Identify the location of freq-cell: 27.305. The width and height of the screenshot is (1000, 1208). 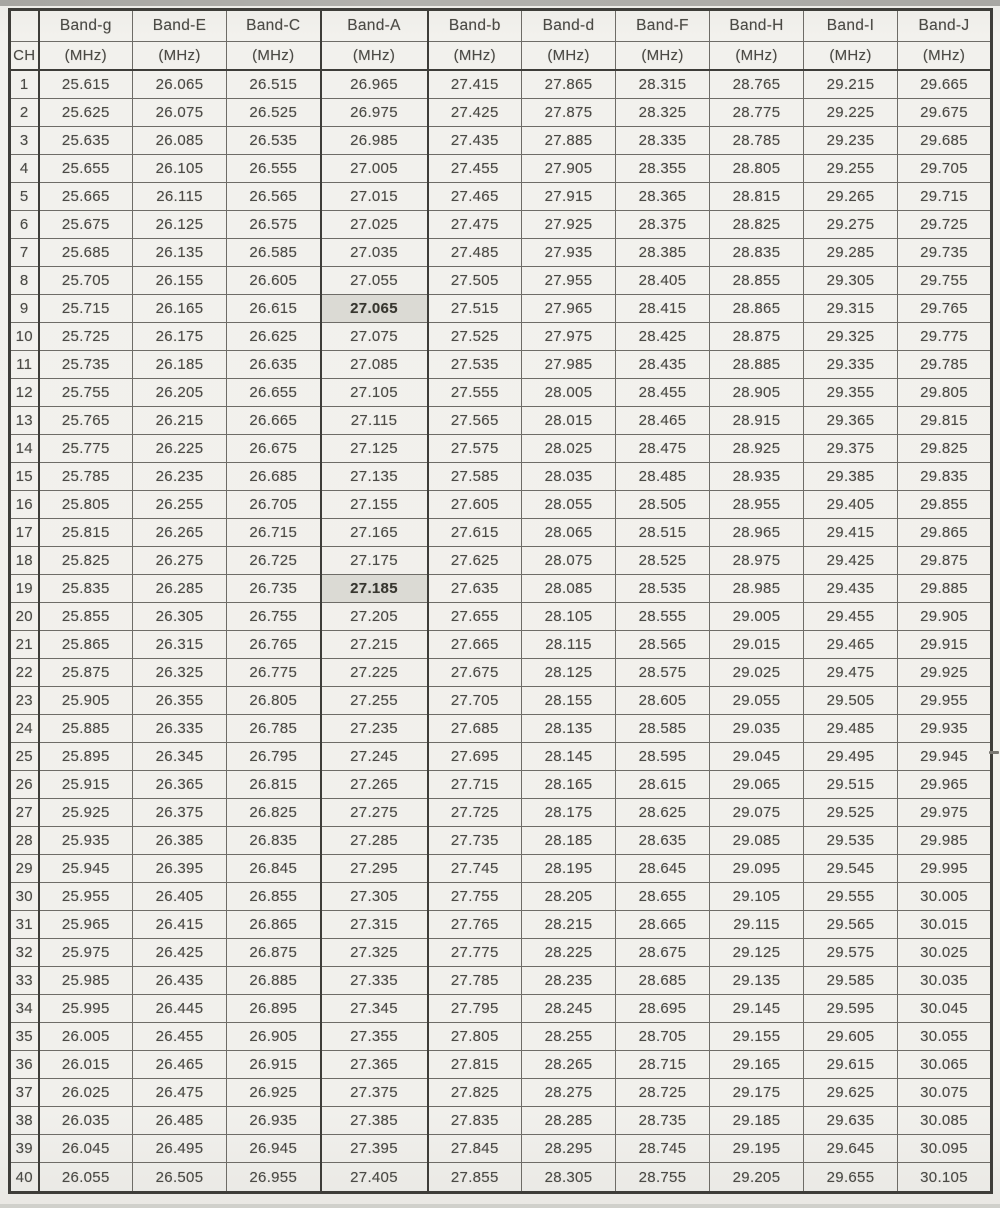
(374, 897).